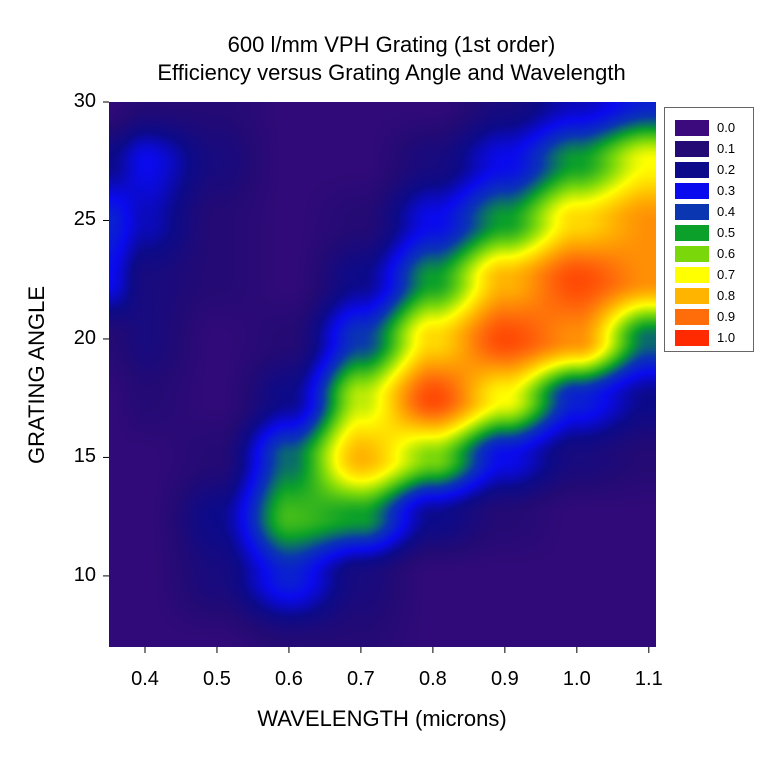 The width and height of the screenshot is (783, 768). I want to click on y-tick-label: 30, so click(84, 101).